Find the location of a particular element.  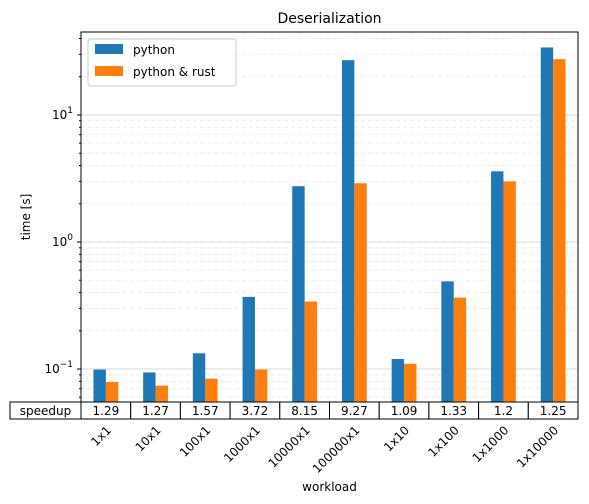

bar-python-1x100 is located at coordinates (447, 341).